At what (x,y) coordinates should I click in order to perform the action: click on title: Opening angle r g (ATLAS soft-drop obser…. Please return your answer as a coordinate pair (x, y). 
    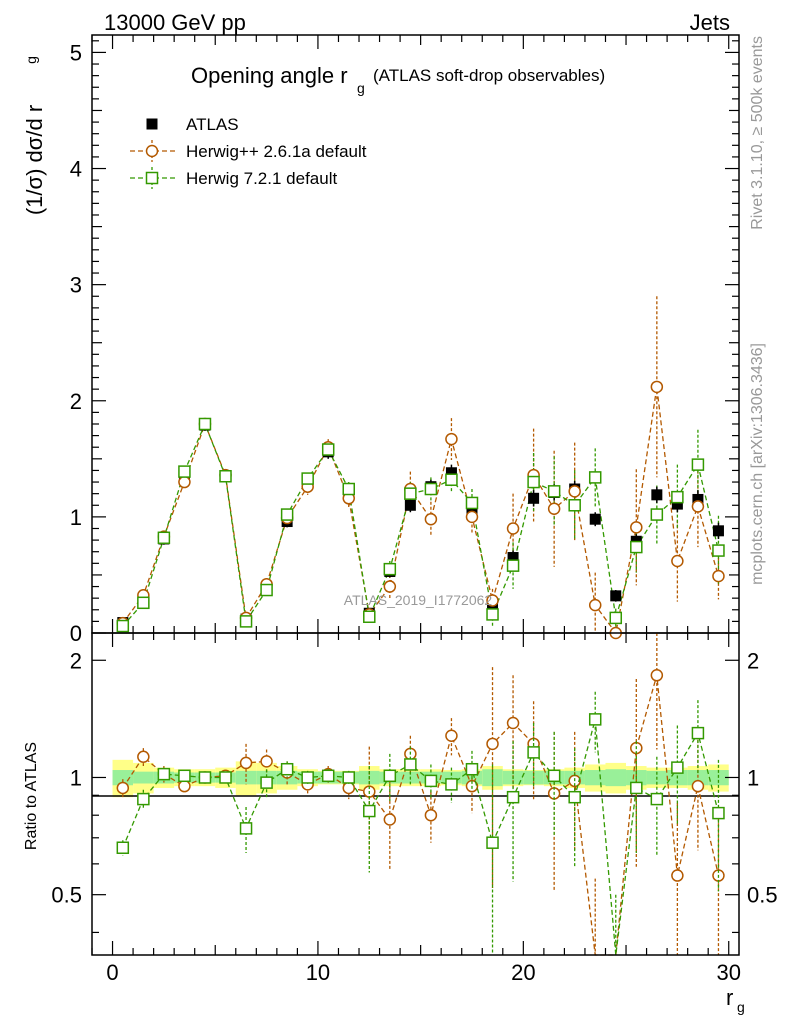
    Looking at the image, I should click on (398, 79).